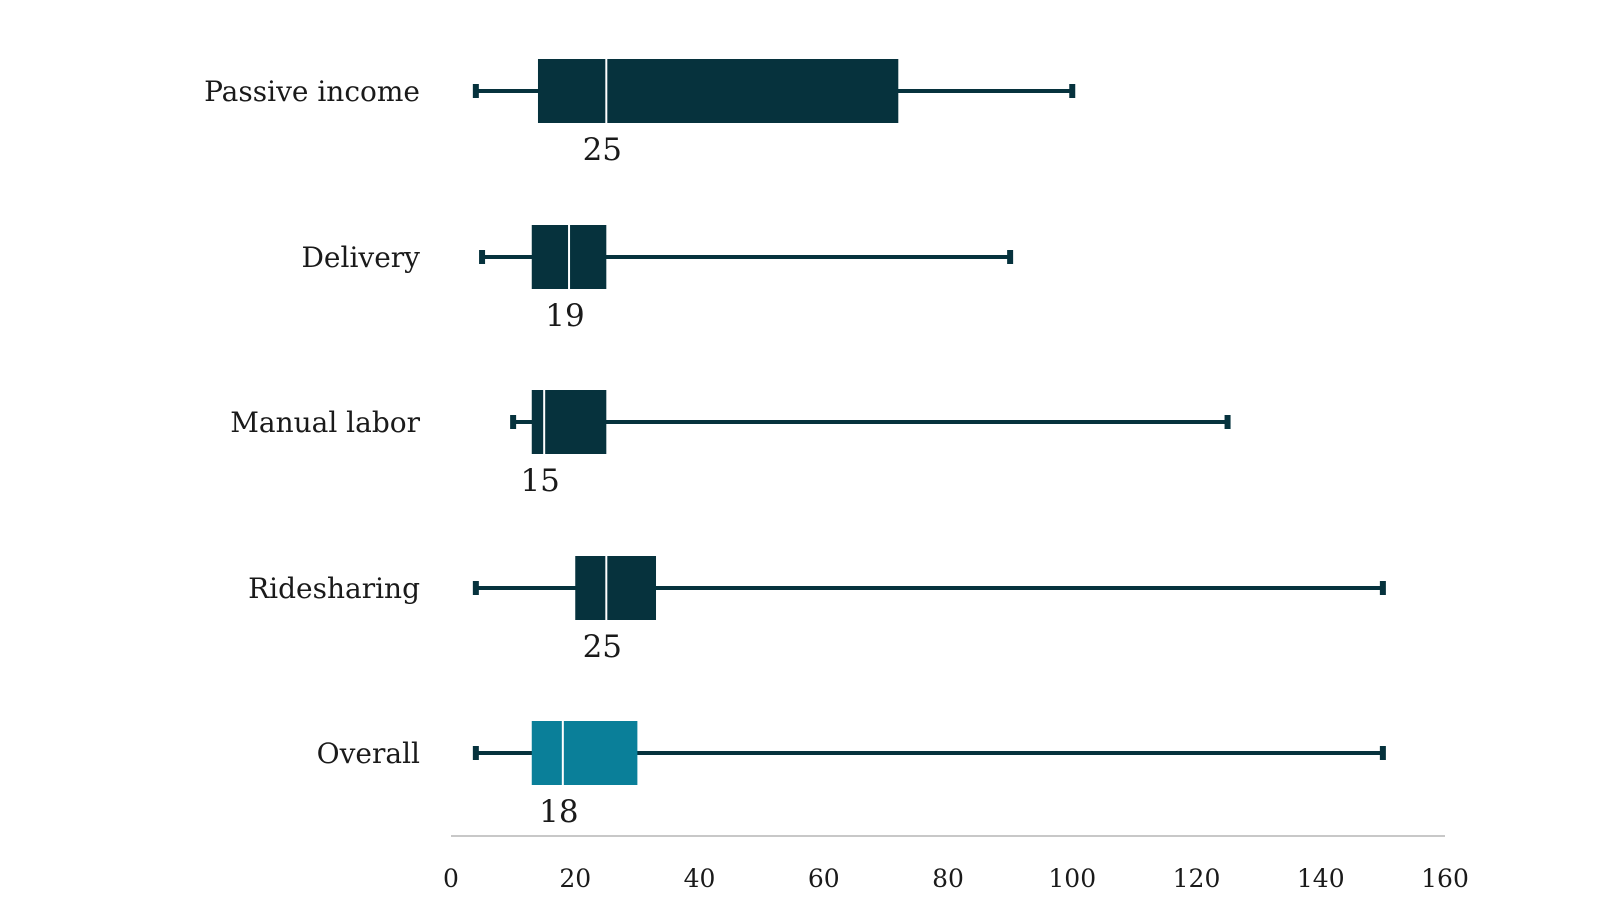  Describe the element at coordinates (368, 753) in the screenshot. I see `category-label-overall: Overall` at that location.